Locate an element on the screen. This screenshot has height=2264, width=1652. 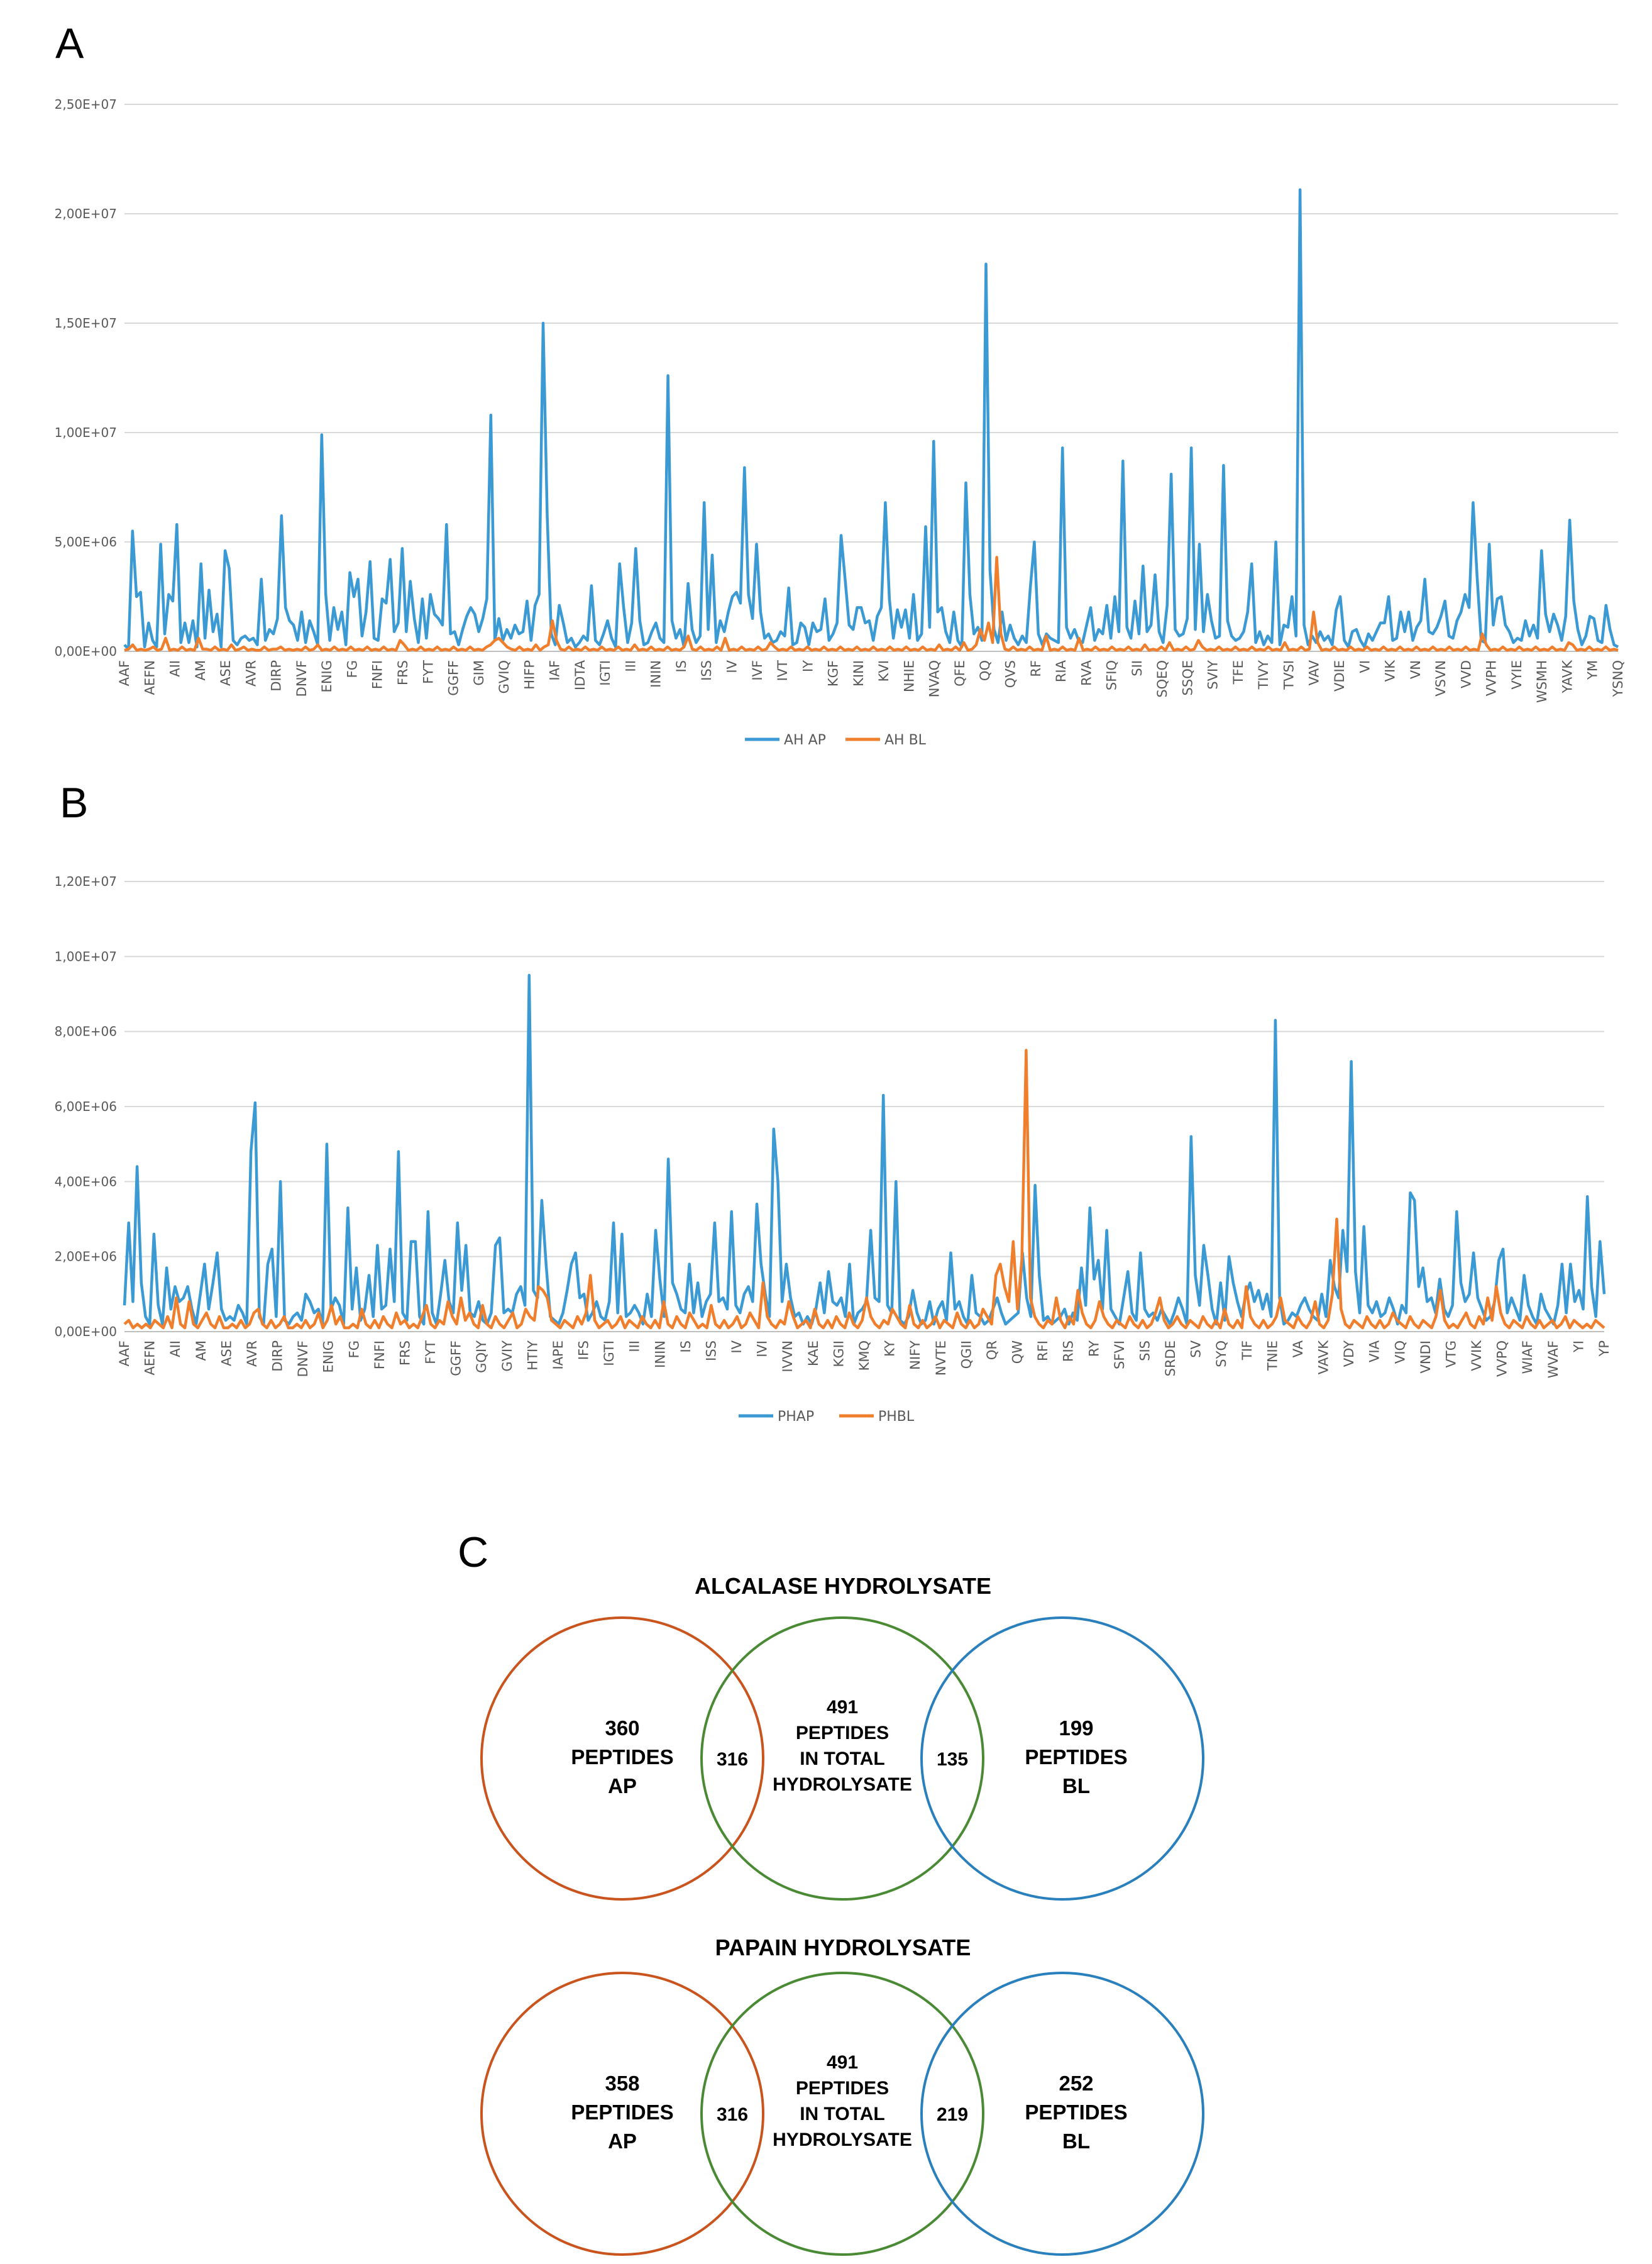
x-category-label: IY is located at coordinates (807, 666).